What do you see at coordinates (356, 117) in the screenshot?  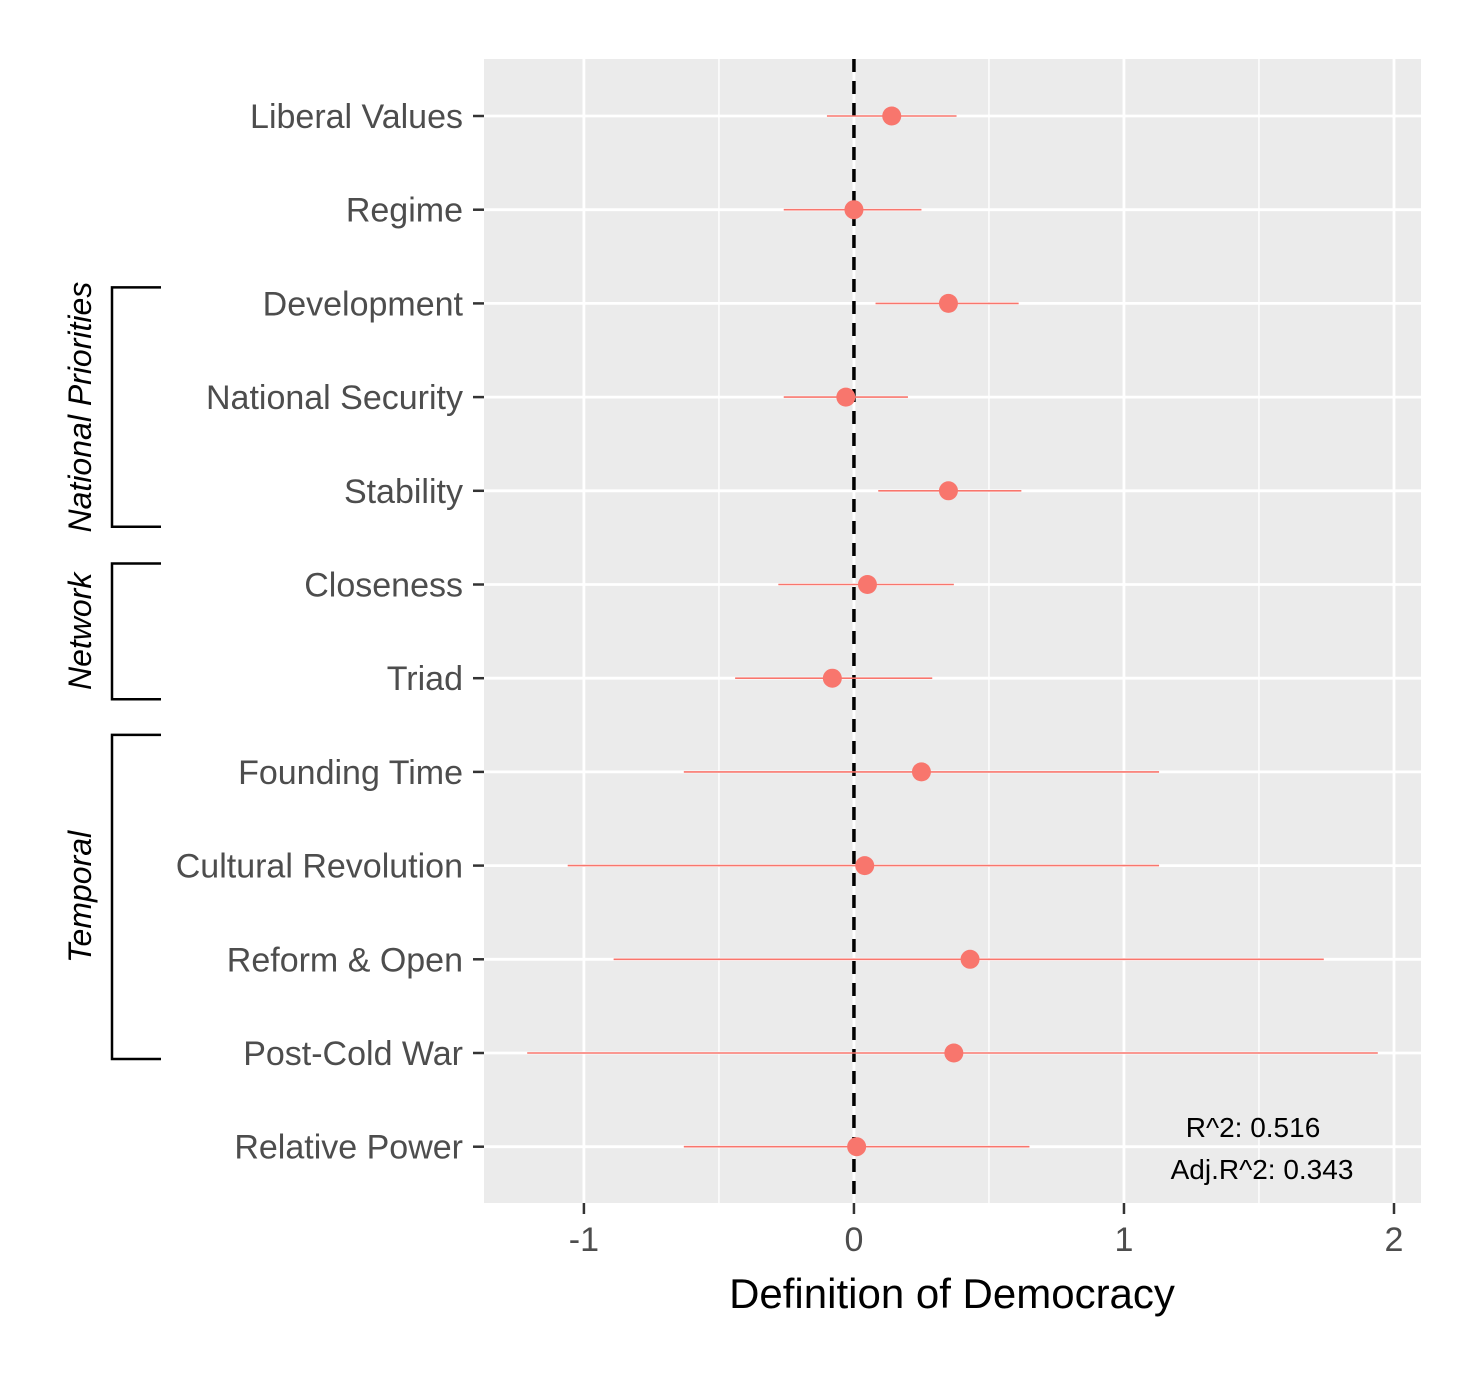 I see `y-tick-label: Liberal Values` at bounding box center [356, 117].